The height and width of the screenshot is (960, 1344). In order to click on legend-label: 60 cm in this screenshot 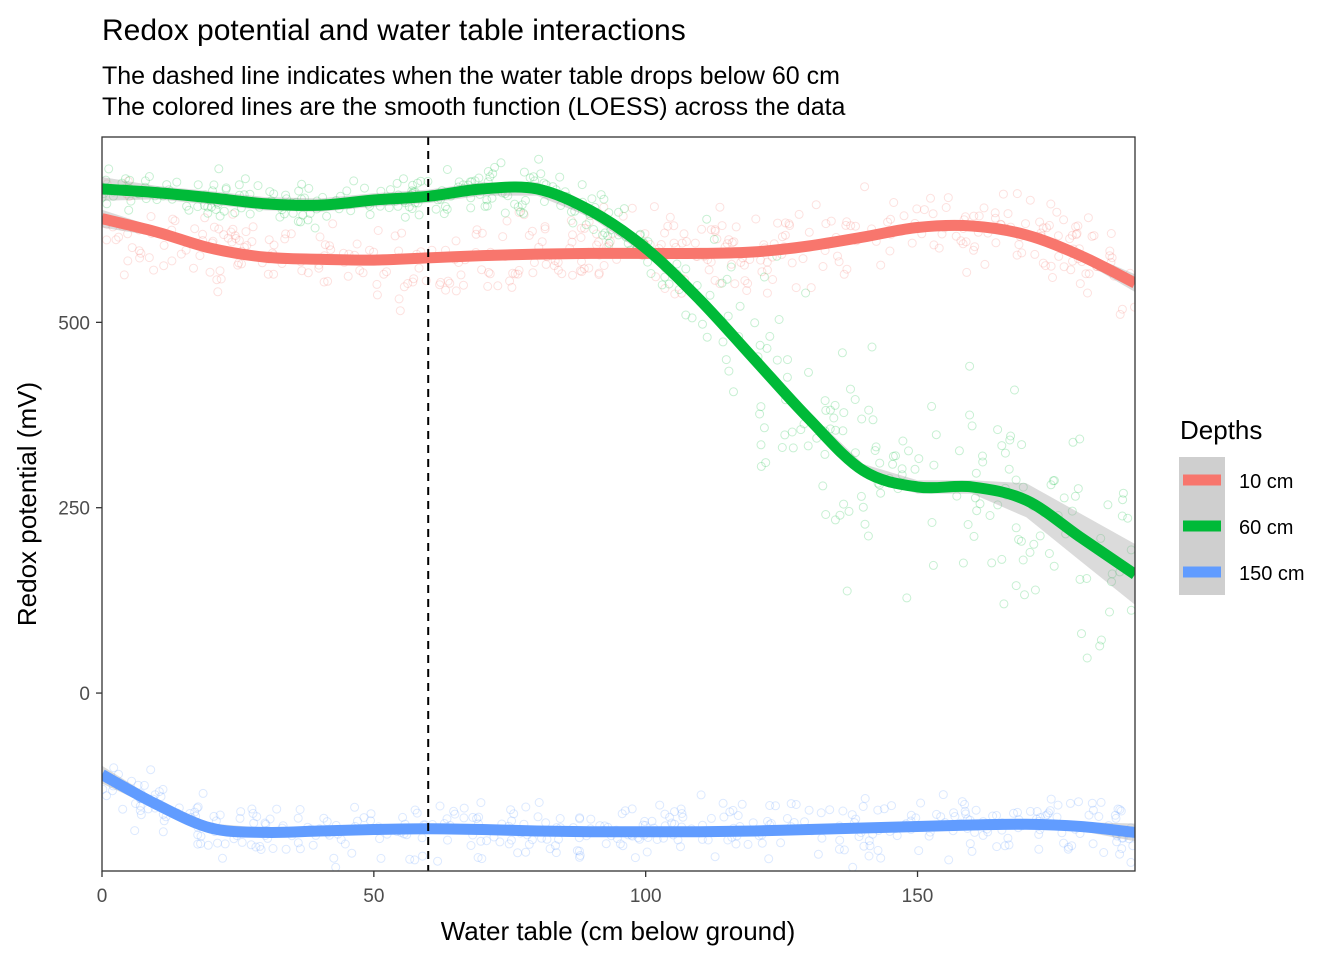, I will do `click(1266, 528)`.